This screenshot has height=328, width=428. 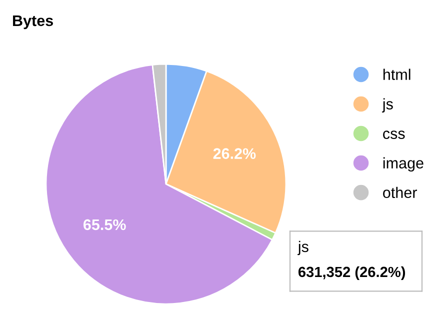 What do you see at coordinates (396, 74) in the screenshot?
I see `legend-label: html` at bounding box center [396, 74].